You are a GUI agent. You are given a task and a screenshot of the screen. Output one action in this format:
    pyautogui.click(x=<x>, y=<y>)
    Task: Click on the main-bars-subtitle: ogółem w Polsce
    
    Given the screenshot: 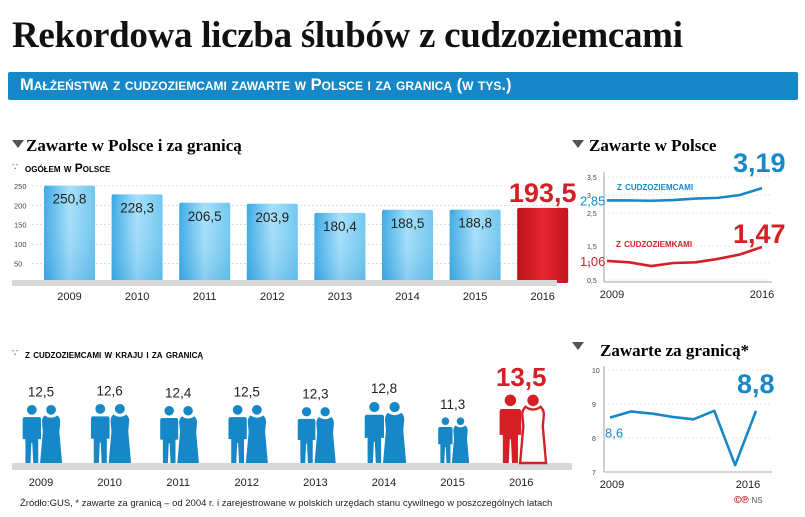 What is the action you would take?
    pyautogui.click(x=68, y=168)
    